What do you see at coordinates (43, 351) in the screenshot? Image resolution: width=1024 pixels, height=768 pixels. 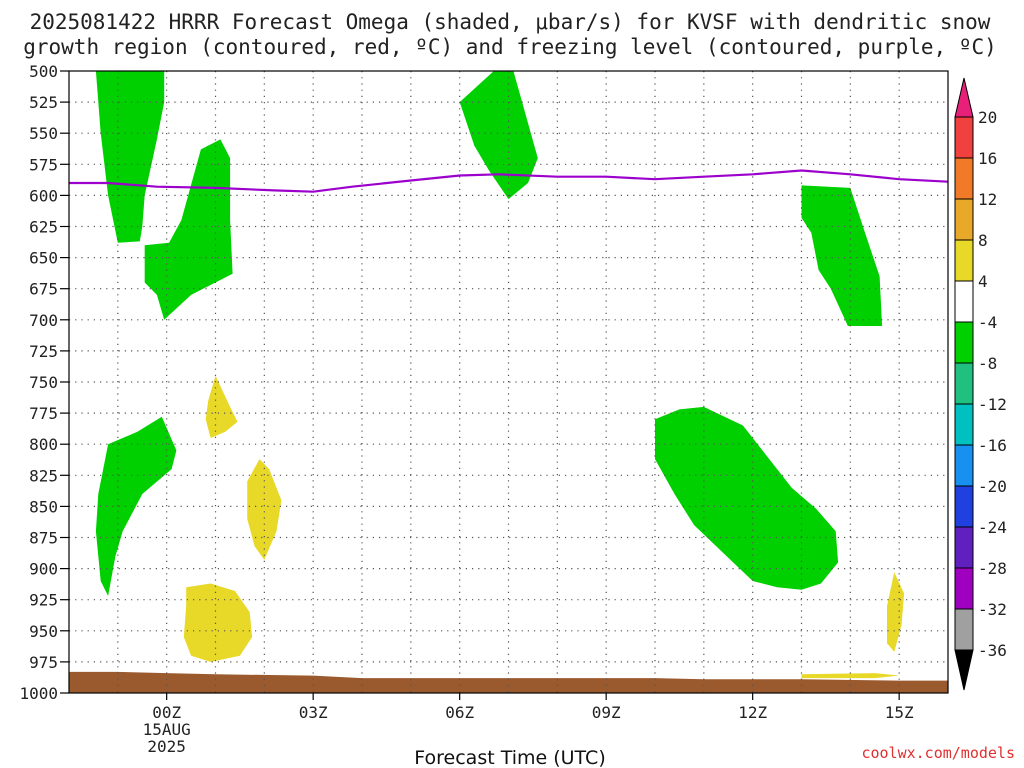 I see `y-tick-label-725: 725` at bounding box center [43, 351].